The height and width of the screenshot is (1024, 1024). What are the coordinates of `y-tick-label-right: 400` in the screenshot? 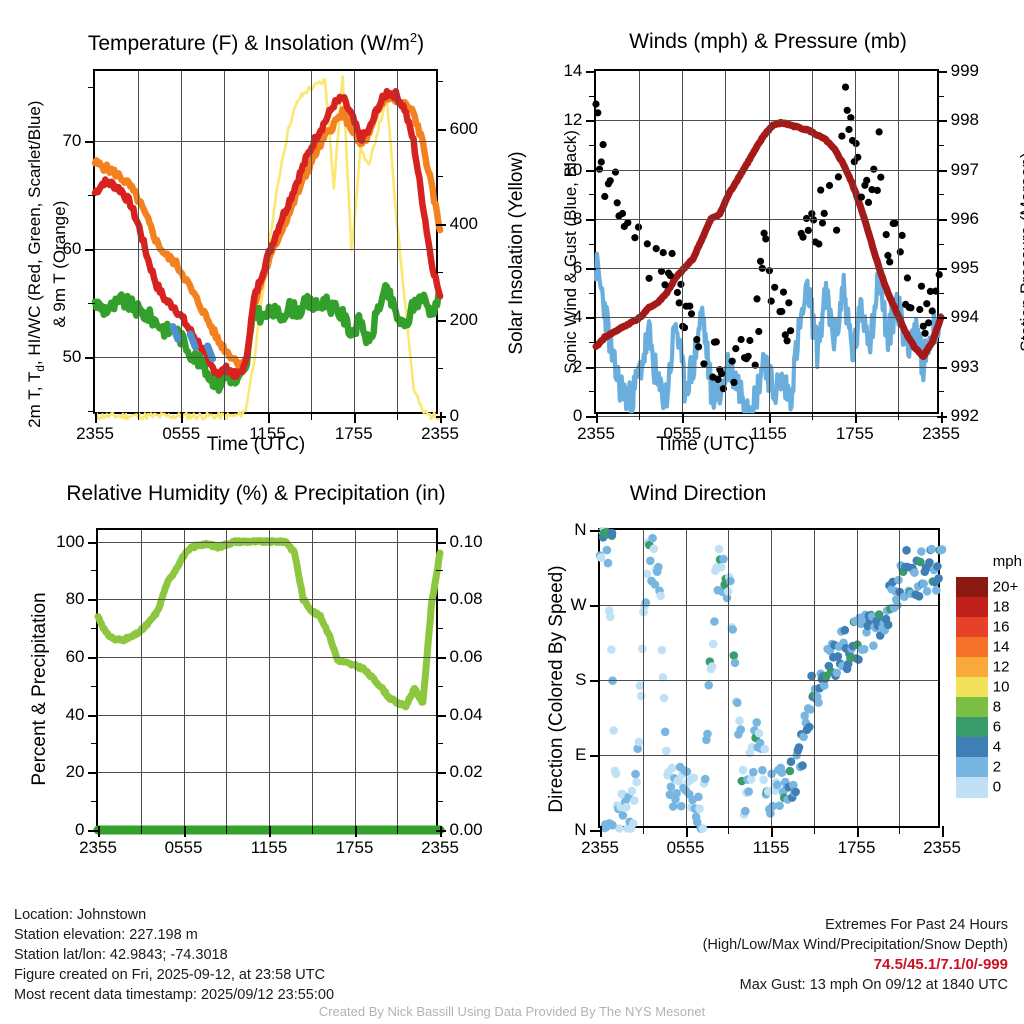 It's located at (463, 224).